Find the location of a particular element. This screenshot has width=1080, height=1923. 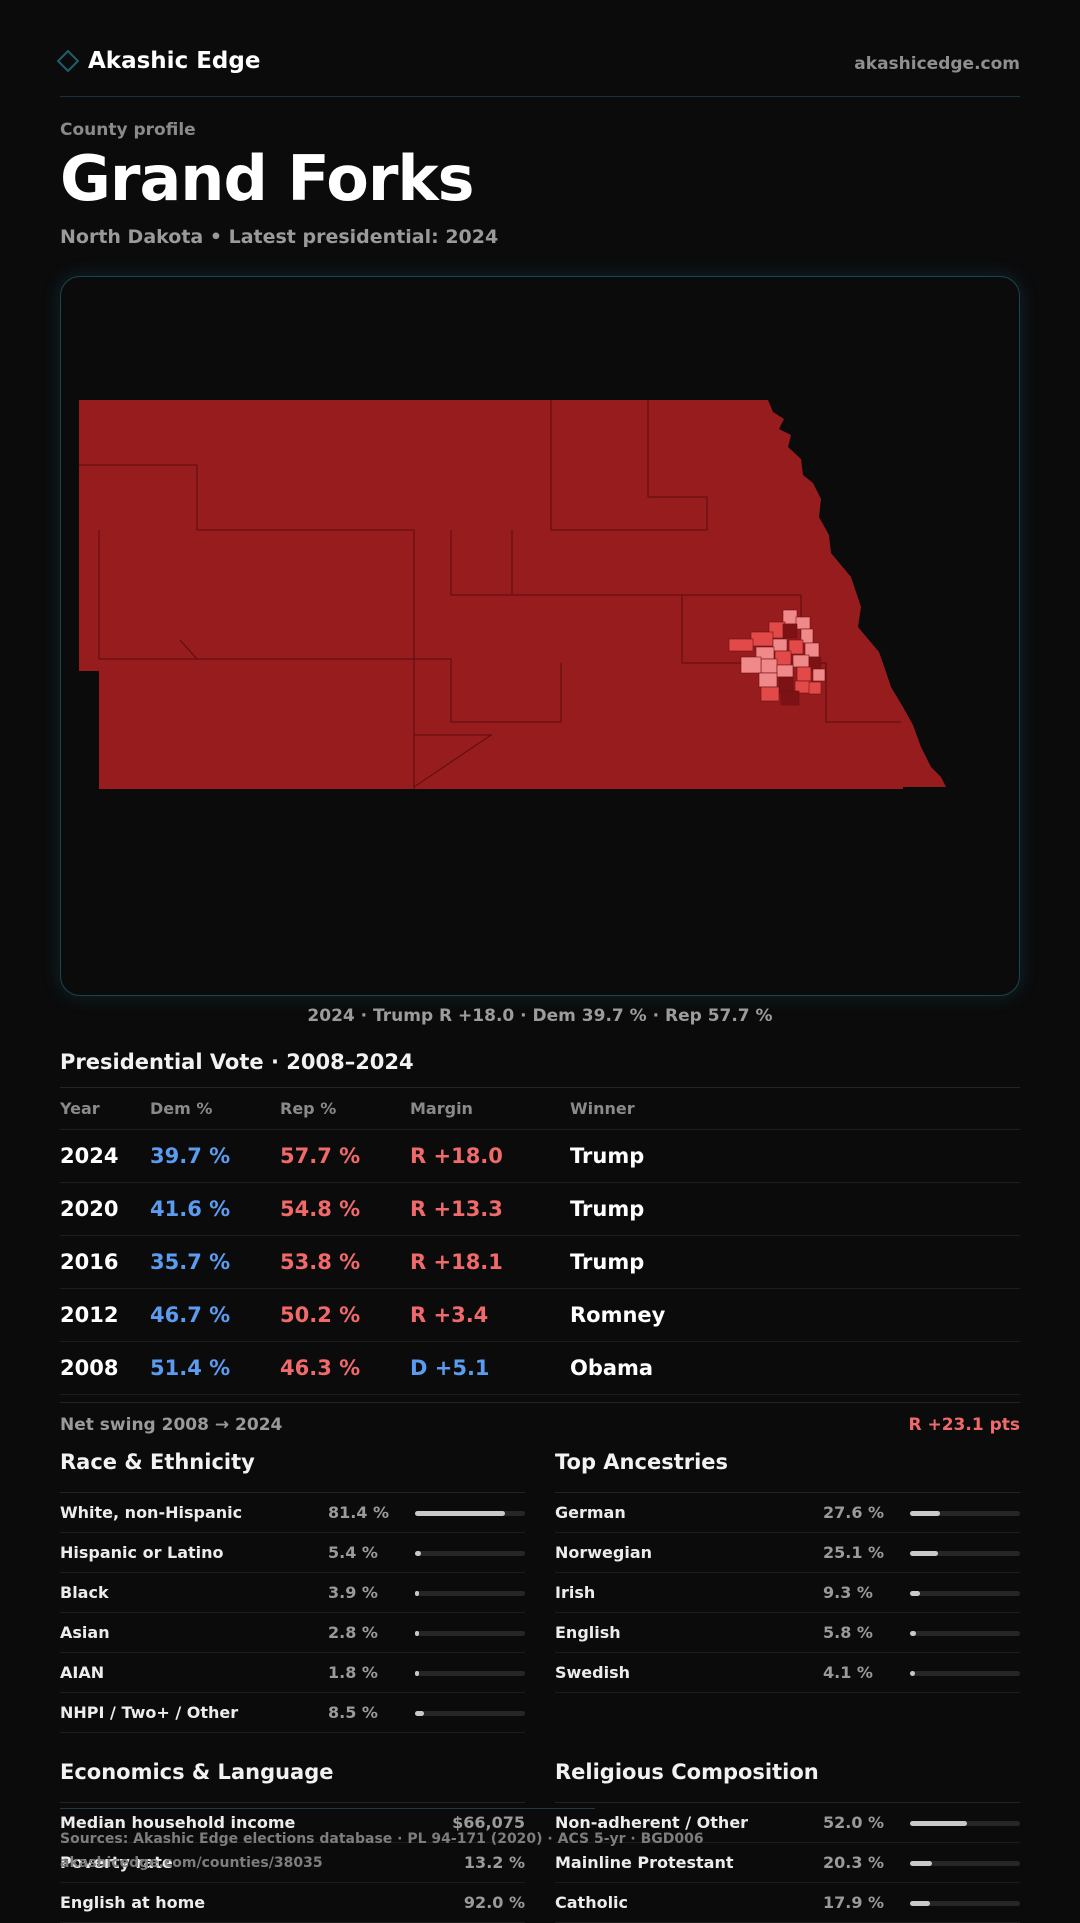

vote-table-header: Year Dem % Rep % Margin Winner is located at coordinates (540, 1109).